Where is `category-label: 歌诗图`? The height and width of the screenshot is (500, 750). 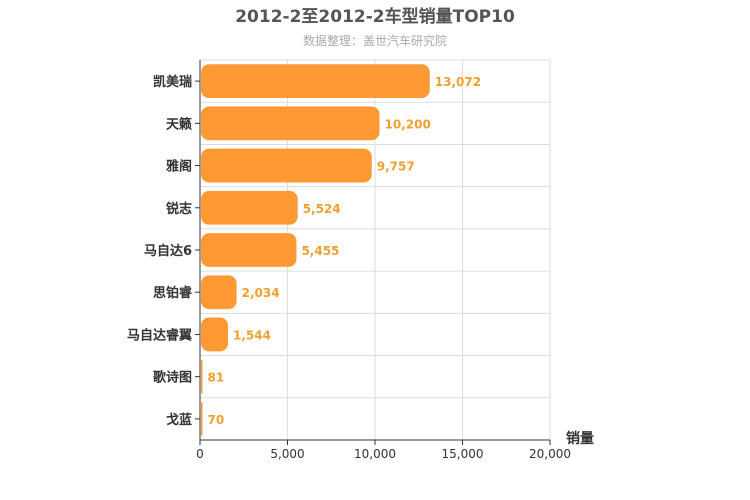 category-label: 歌诗图 is located at coordinates (172, 378).